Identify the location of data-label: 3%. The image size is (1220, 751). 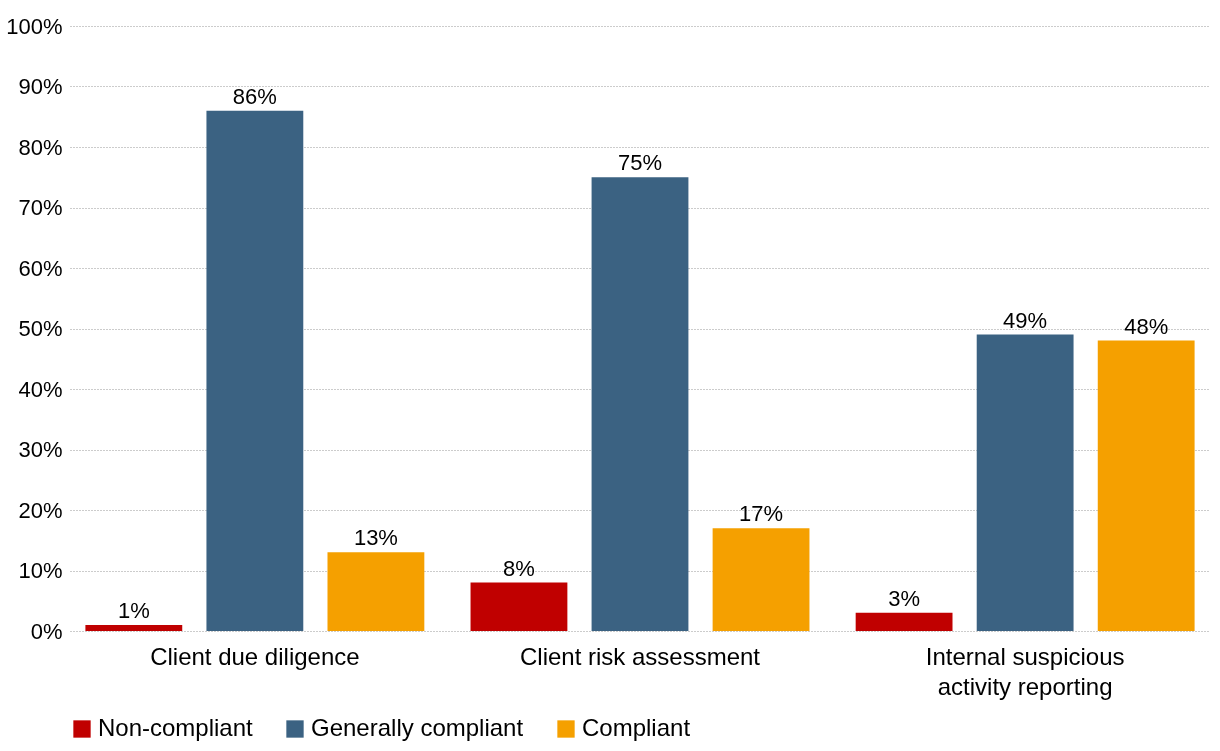
(904, 598).